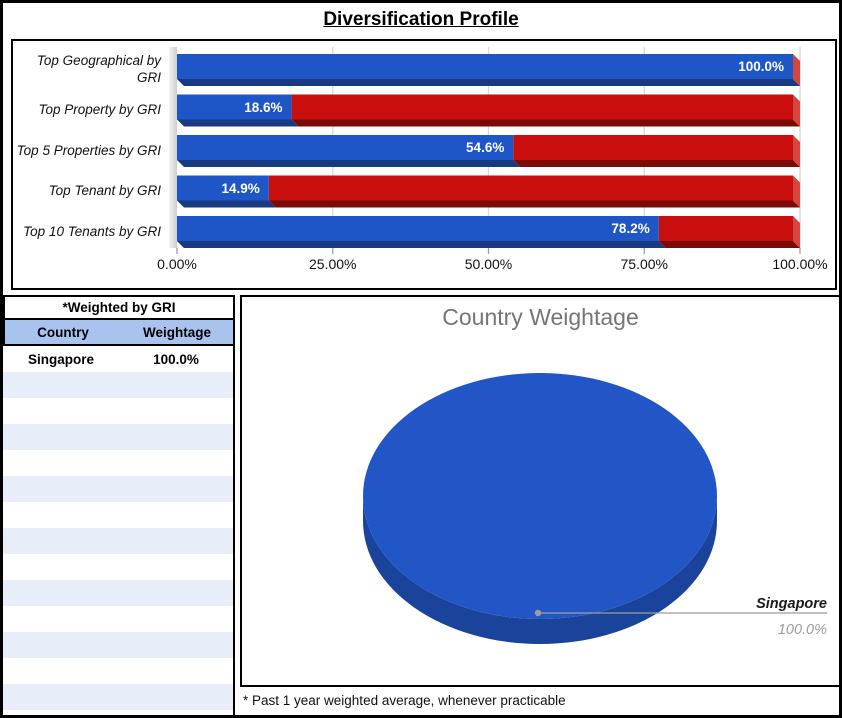  I want to click on bar-data-label: 78.2%, so click(630, 228).